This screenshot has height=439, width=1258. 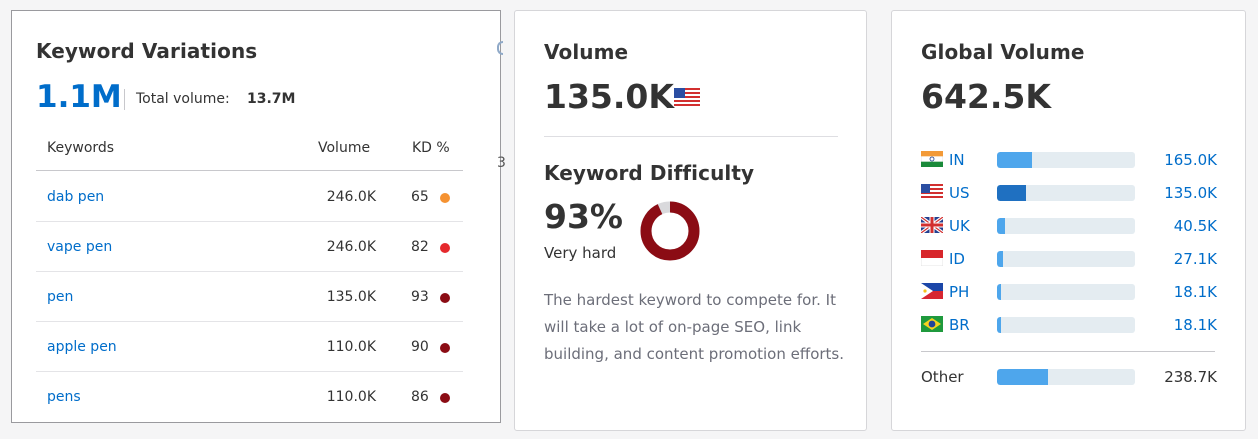 I want to click on donut-arc, so click(x=670, y=231).